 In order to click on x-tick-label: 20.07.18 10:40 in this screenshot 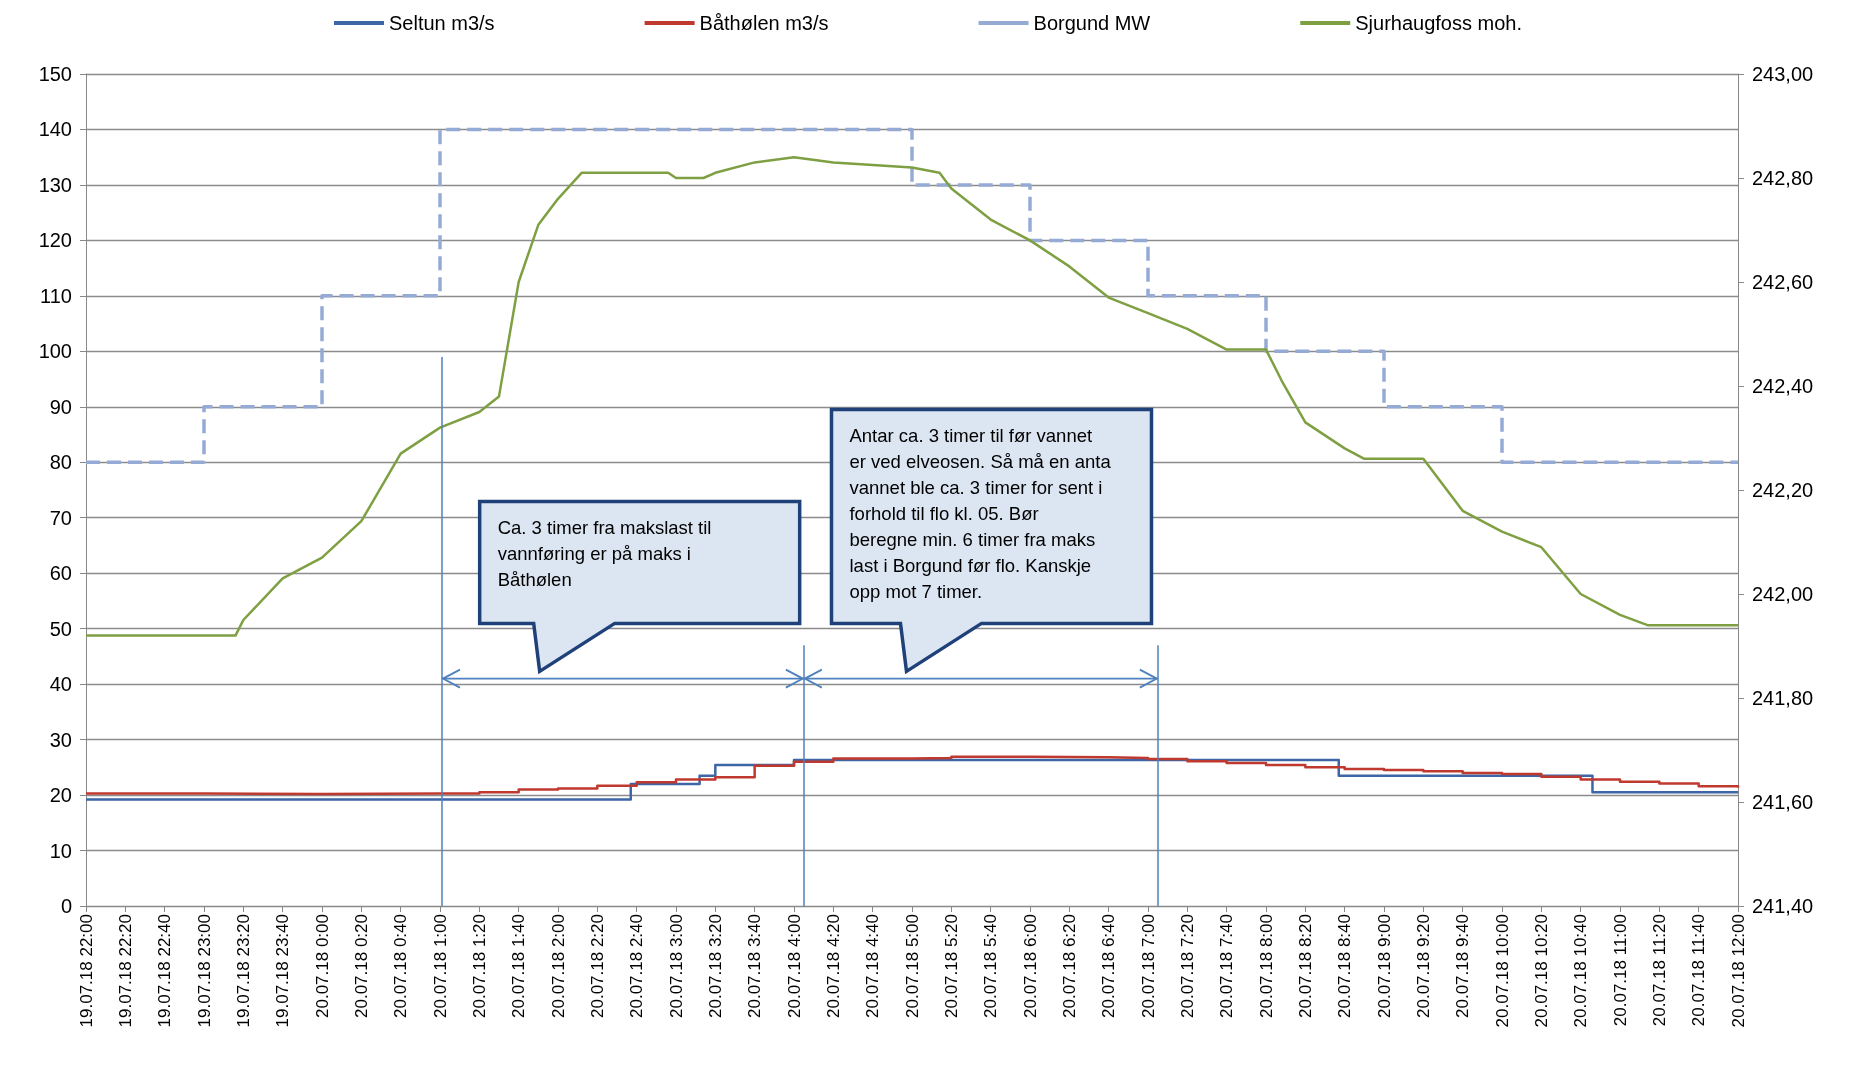, I will do `click(1581, 971)`.